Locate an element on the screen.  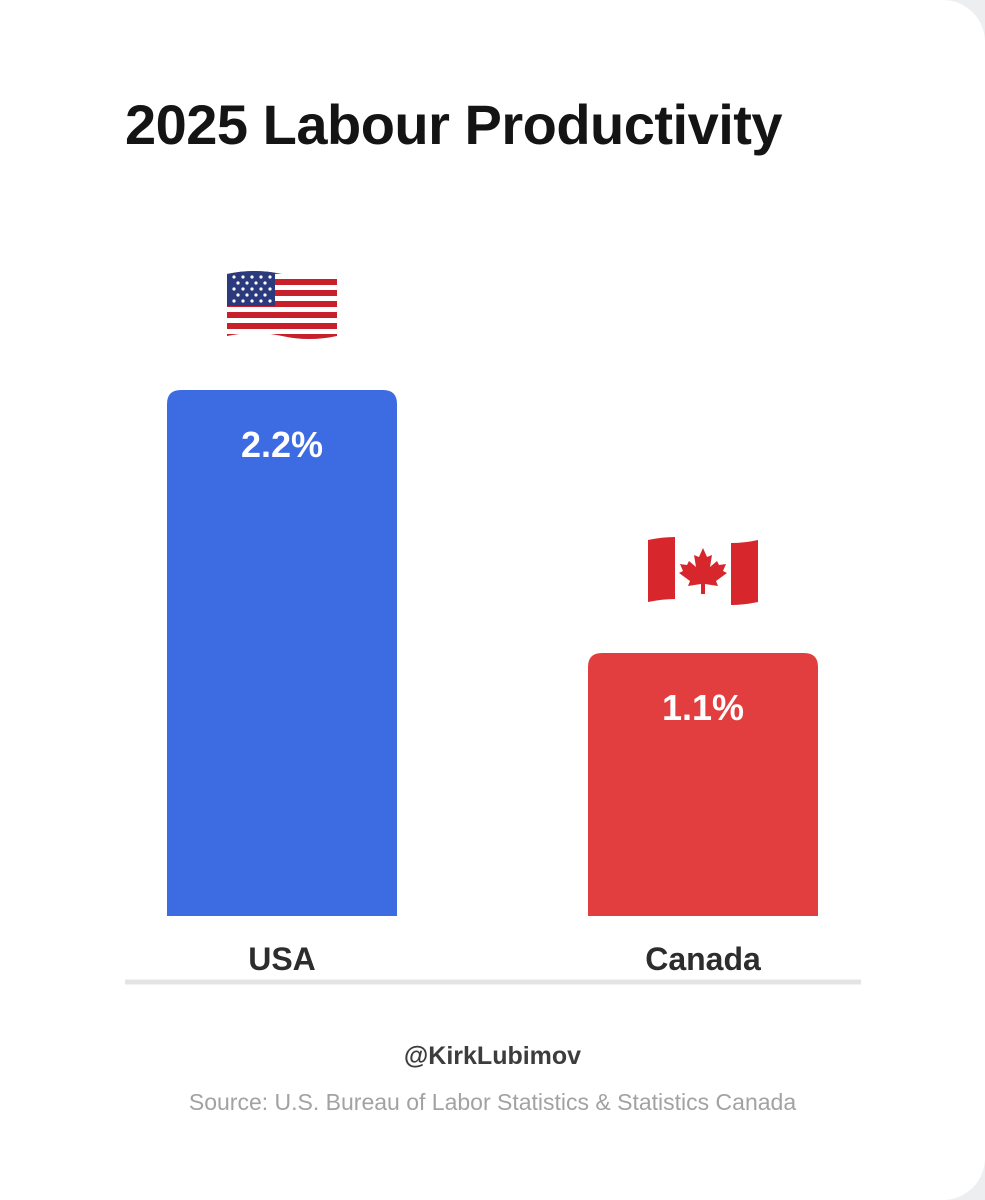
us-flag-icon is located at coordinates (282, 305).